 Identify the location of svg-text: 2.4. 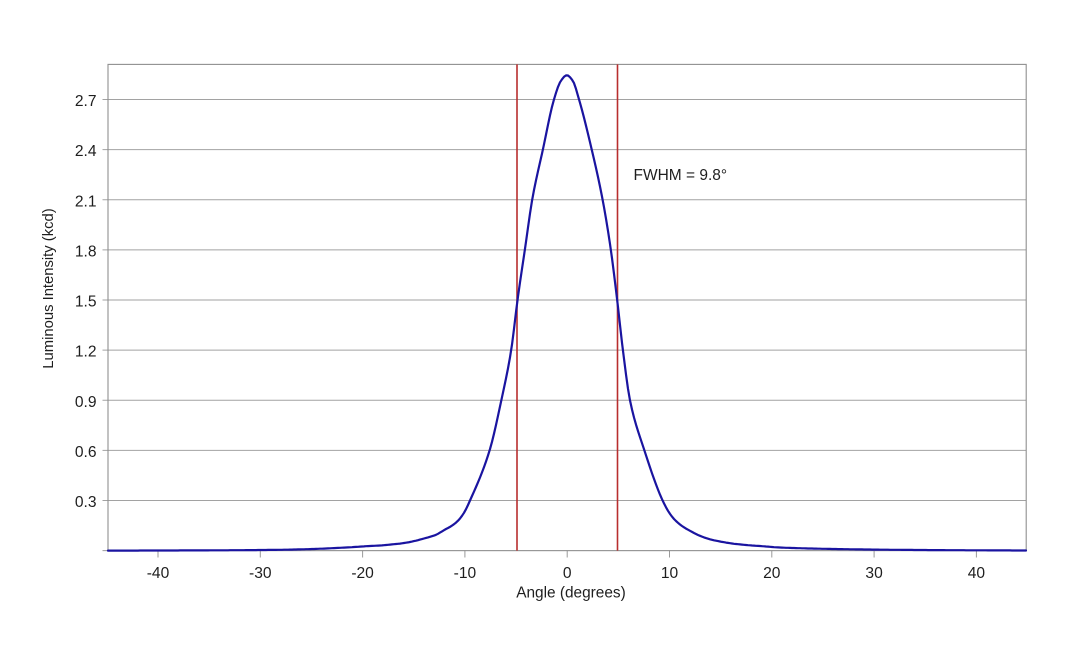
(86, 151).